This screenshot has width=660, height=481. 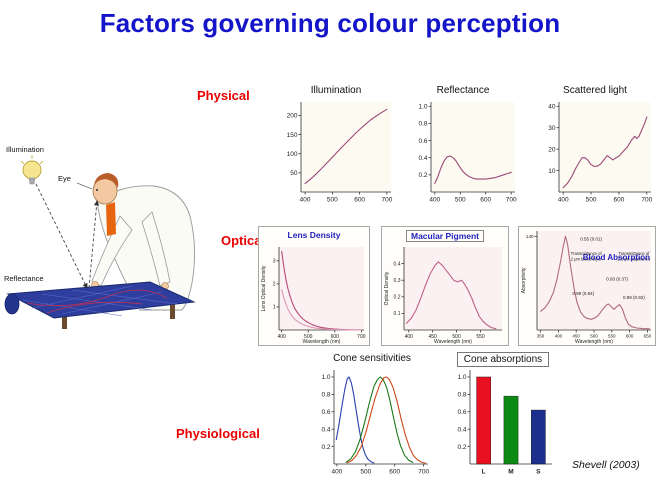 What do you see at coordinates (552, 171) in the screenshot?
I see `svg-text: 10` at bounding box center [552, 171].